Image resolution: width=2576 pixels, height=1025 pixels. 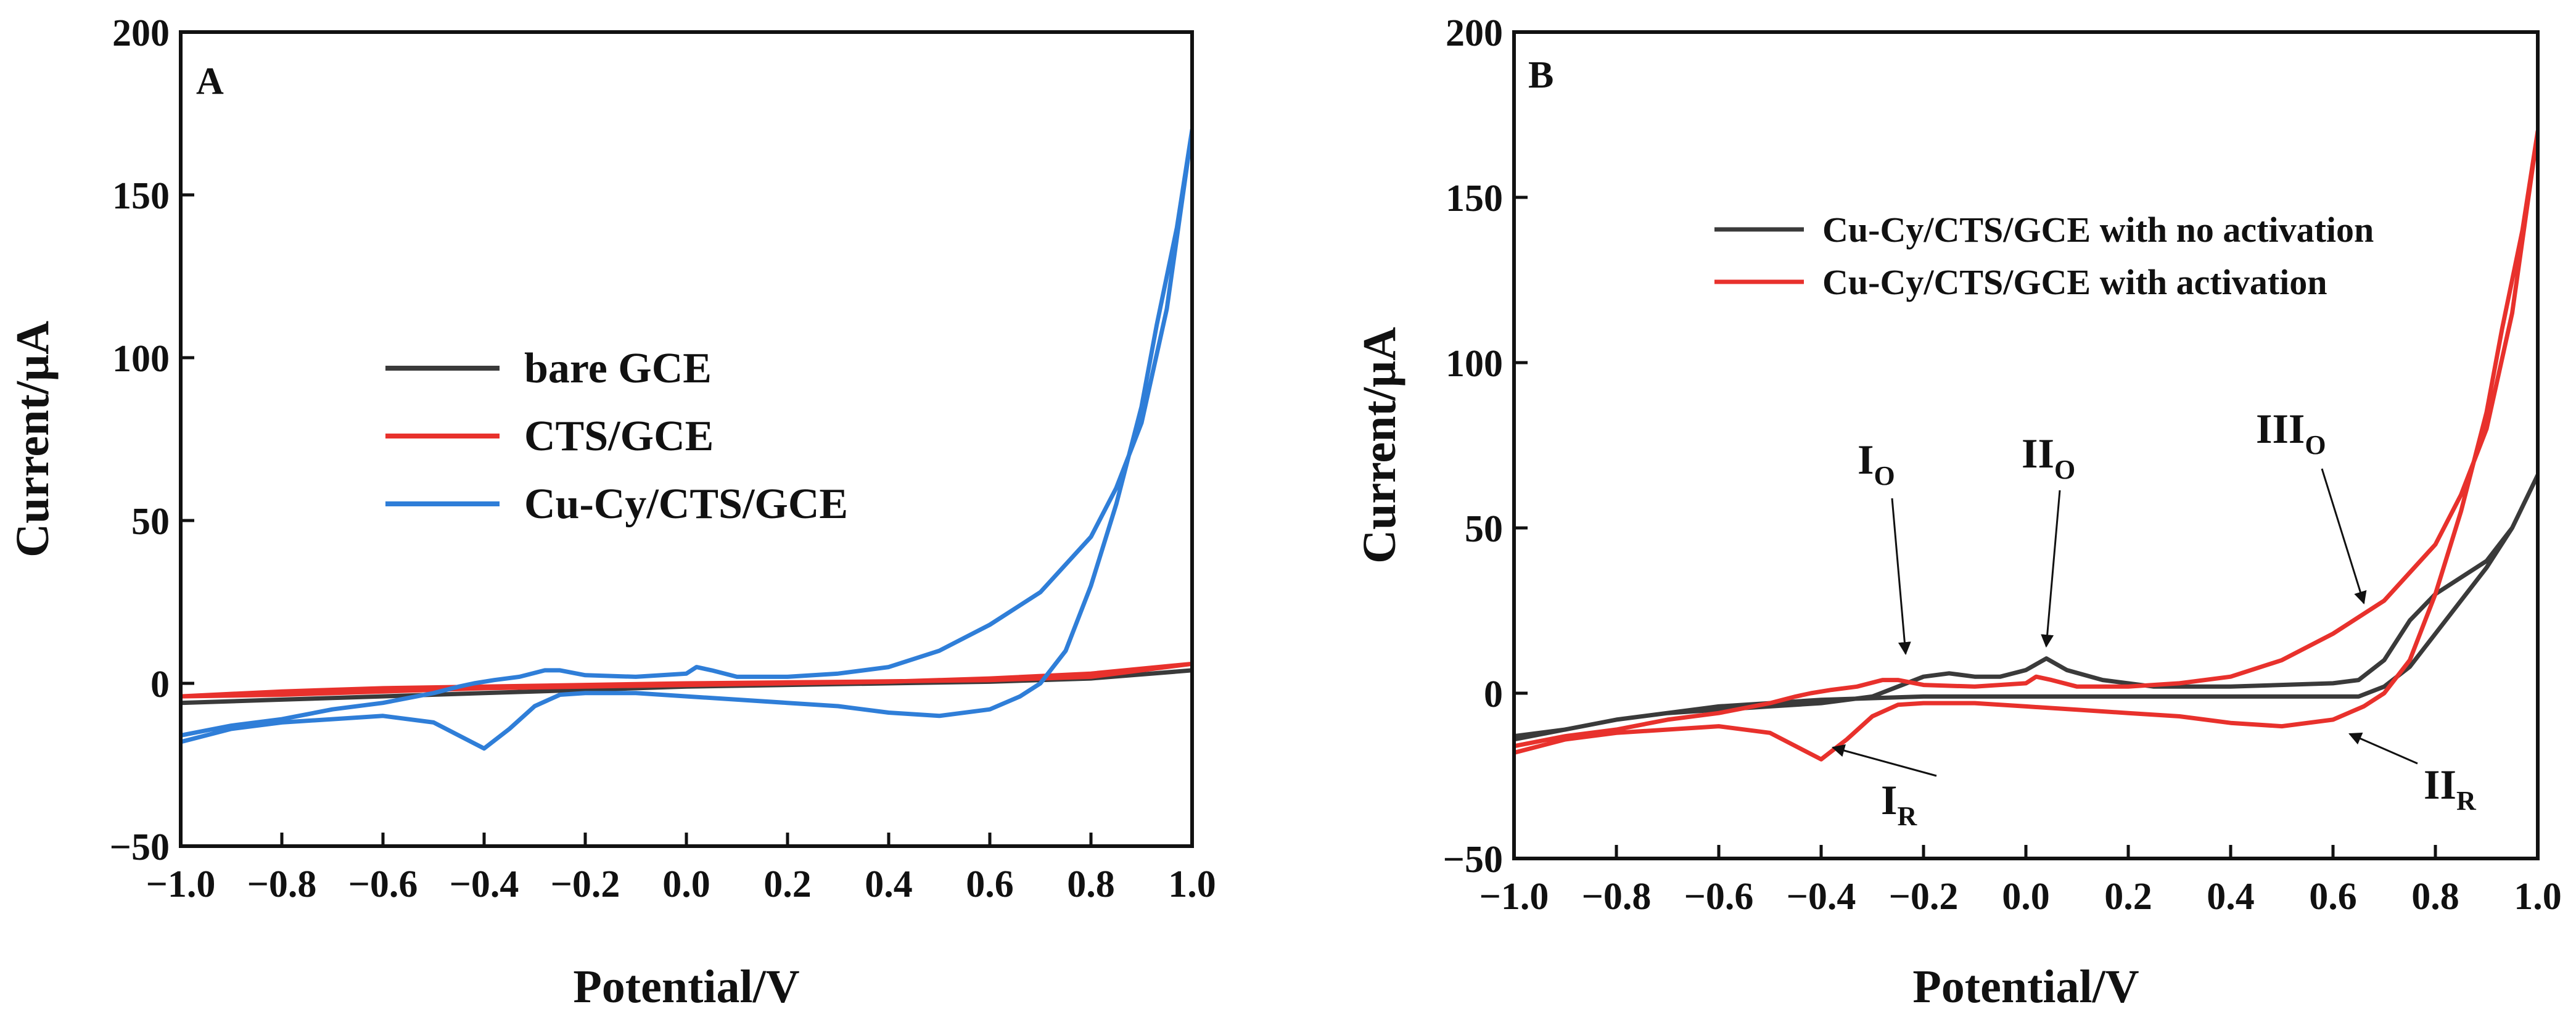 I want to click on panel-a-y-tick-label: 200, so click(x=141, y=33).